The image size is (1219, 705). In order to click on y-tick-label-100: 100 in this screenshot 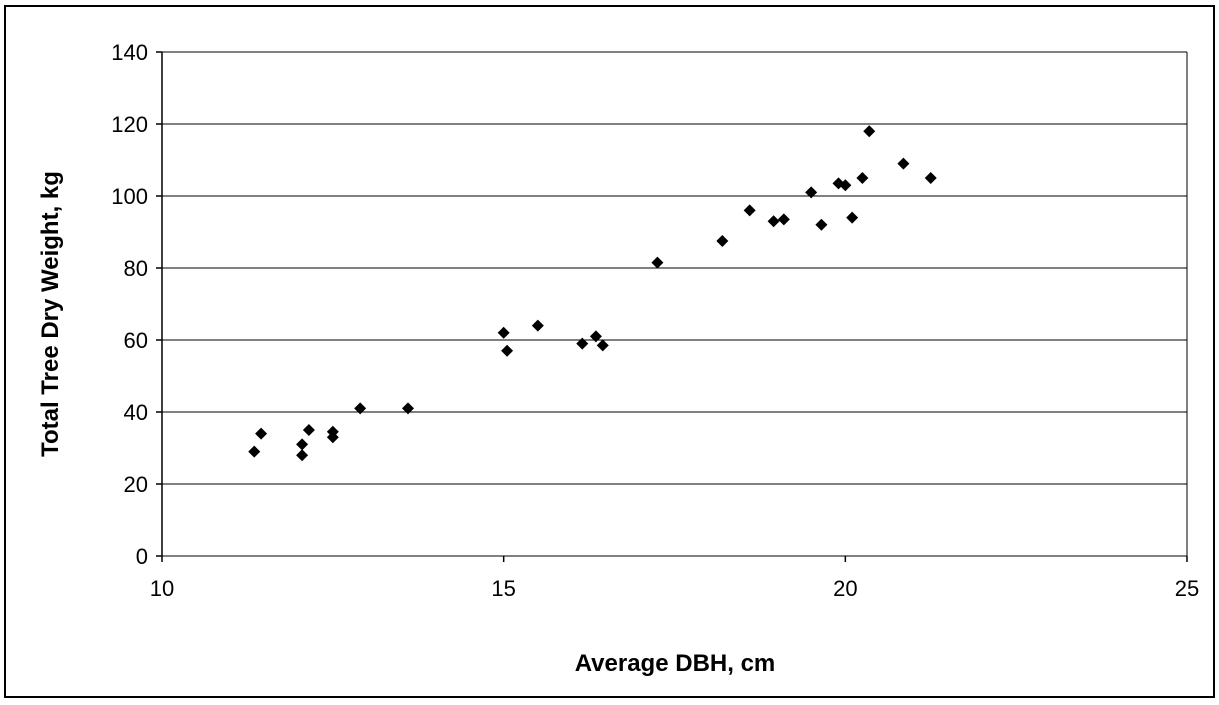, I will do `click(129, 196)`.